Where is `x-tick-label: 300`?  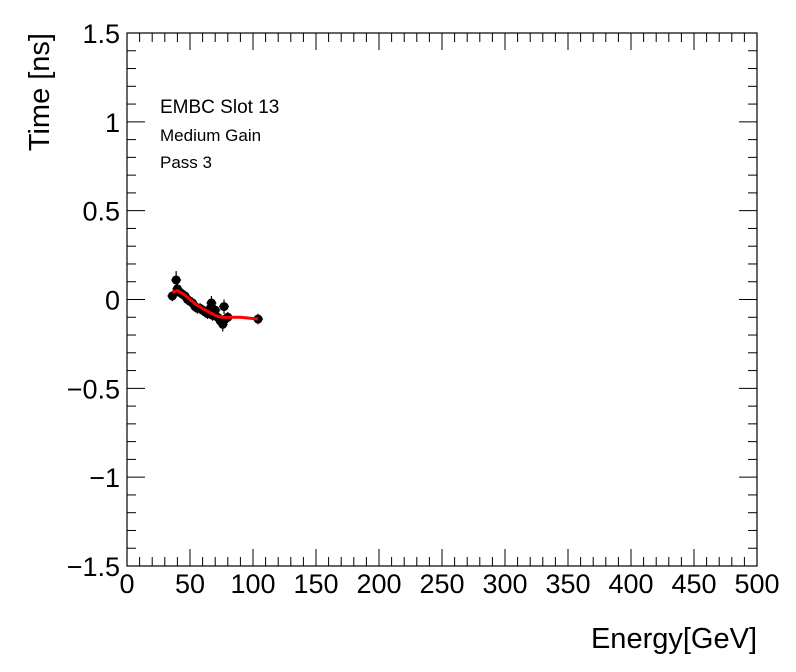
x-tick-label: 300 is located at coordinates (504, 584).